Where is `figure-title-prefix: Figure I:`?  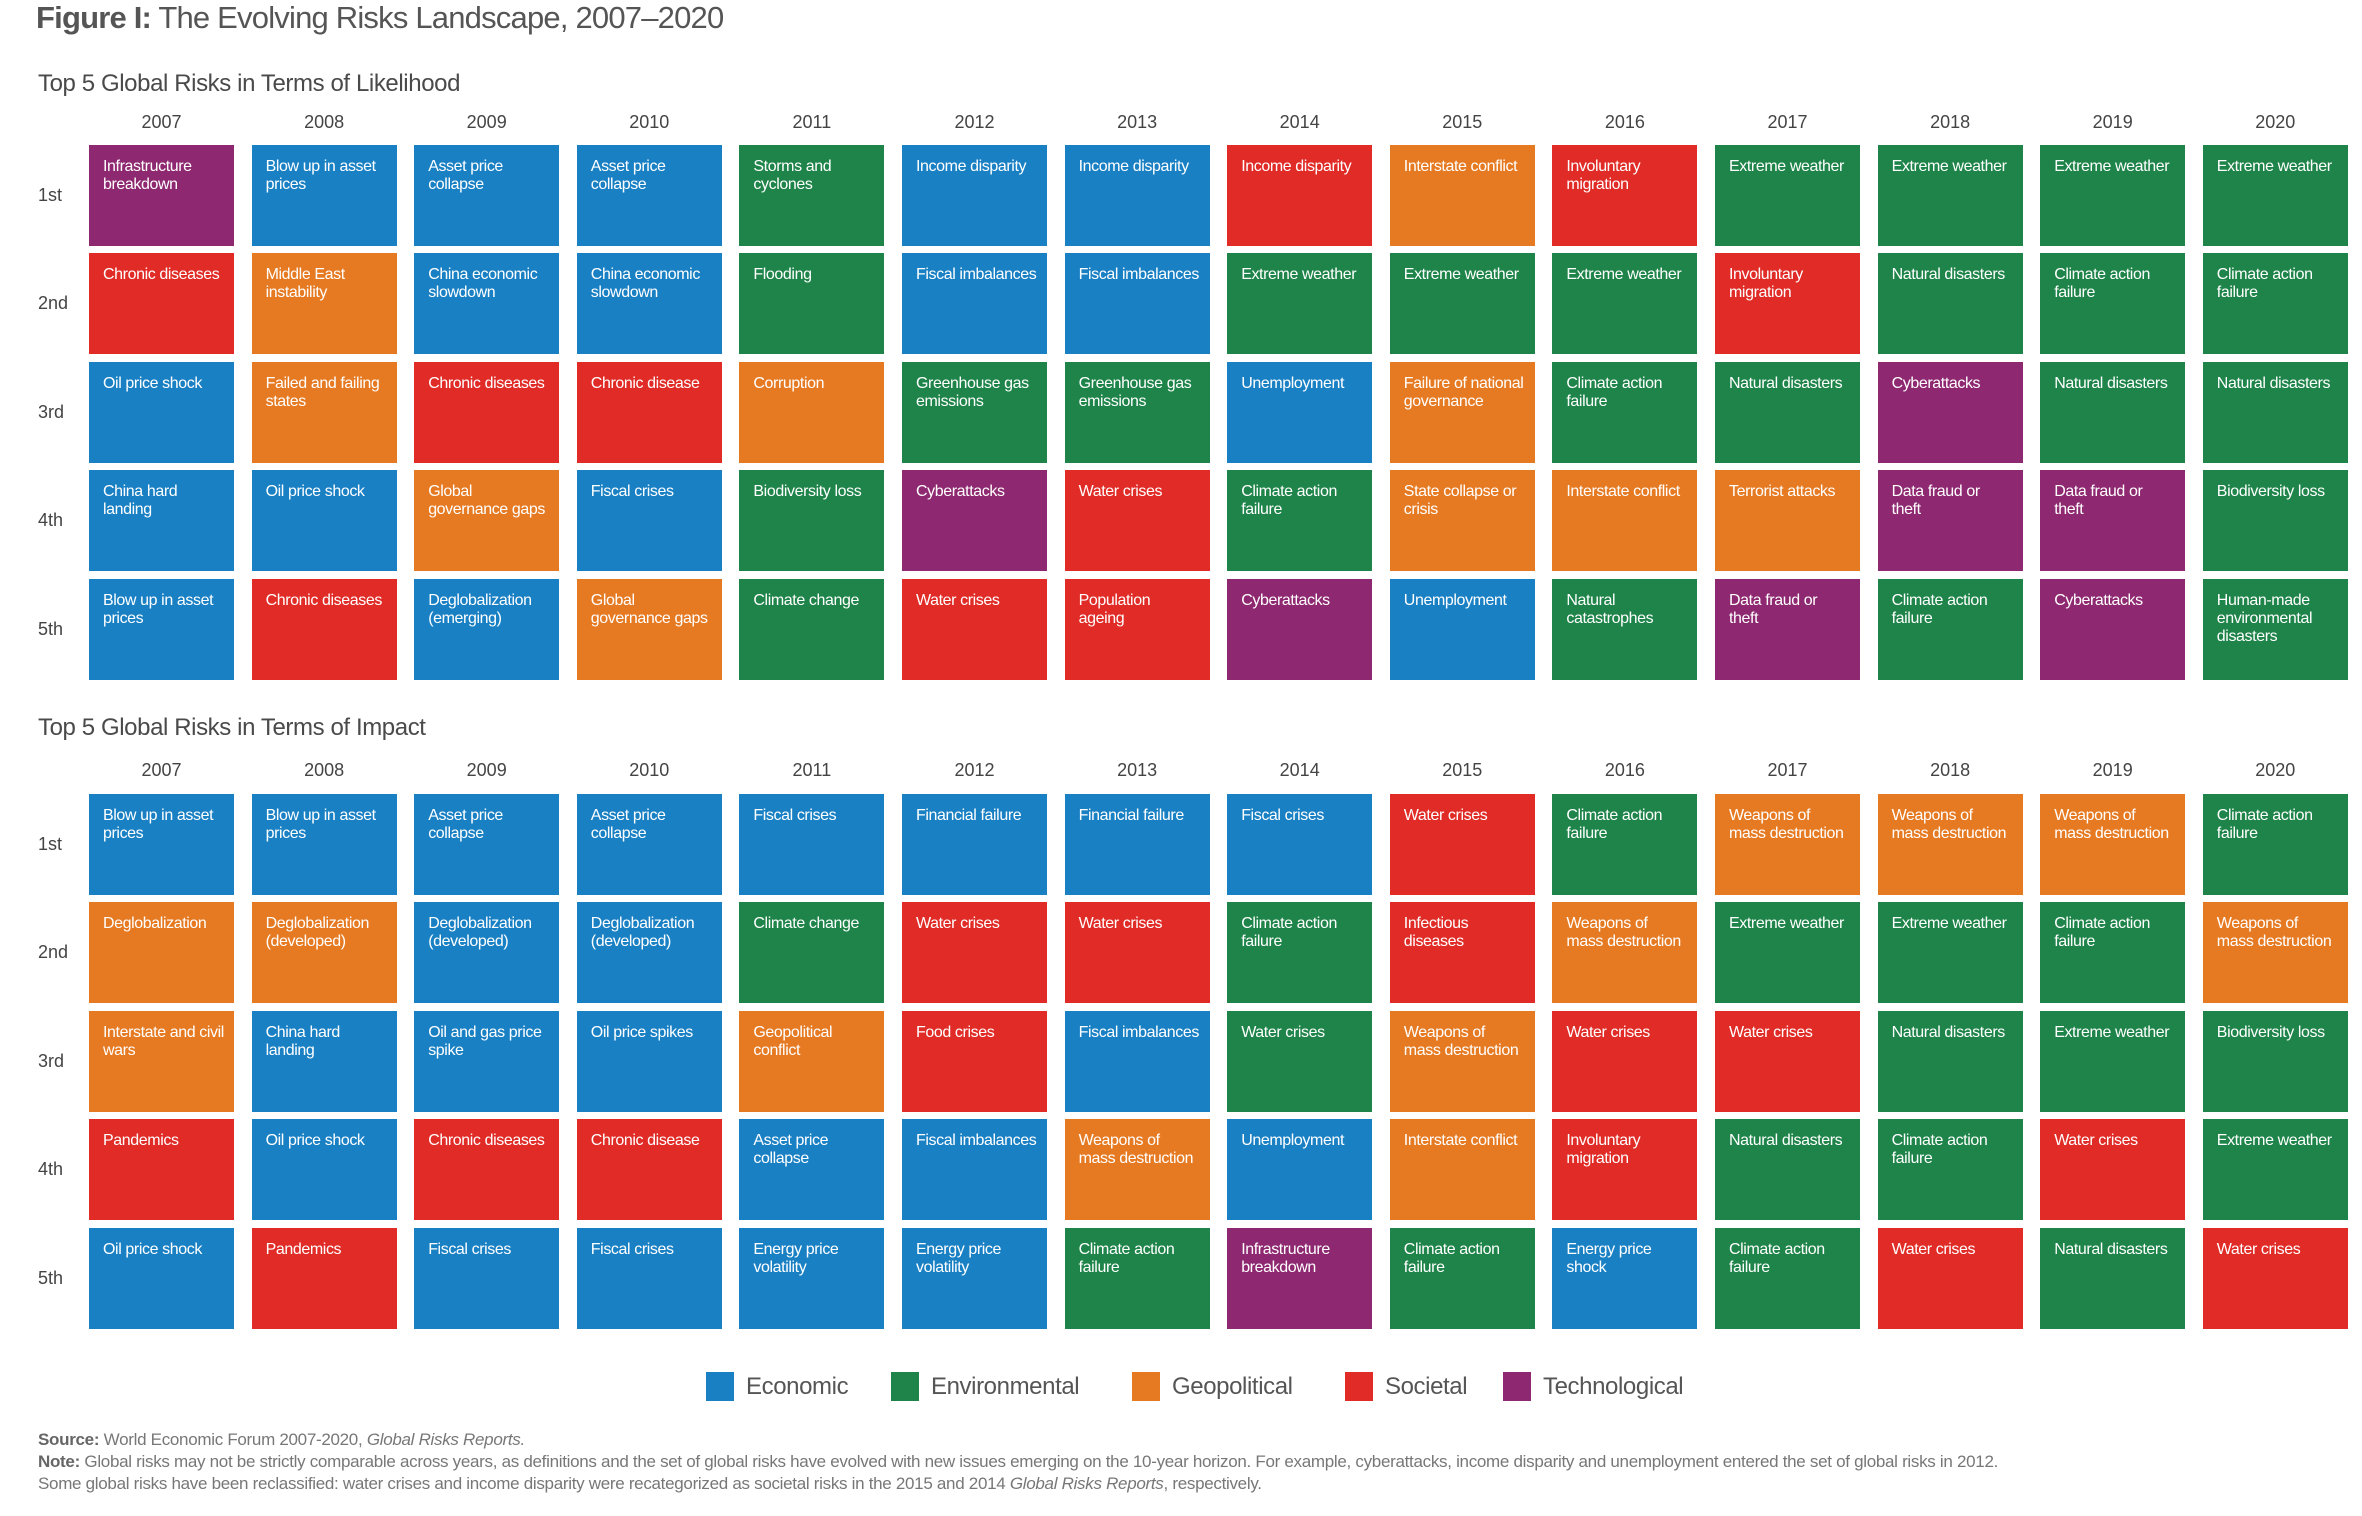
figure-title-prefix: Figure I: is located at coordinates (94, 17).